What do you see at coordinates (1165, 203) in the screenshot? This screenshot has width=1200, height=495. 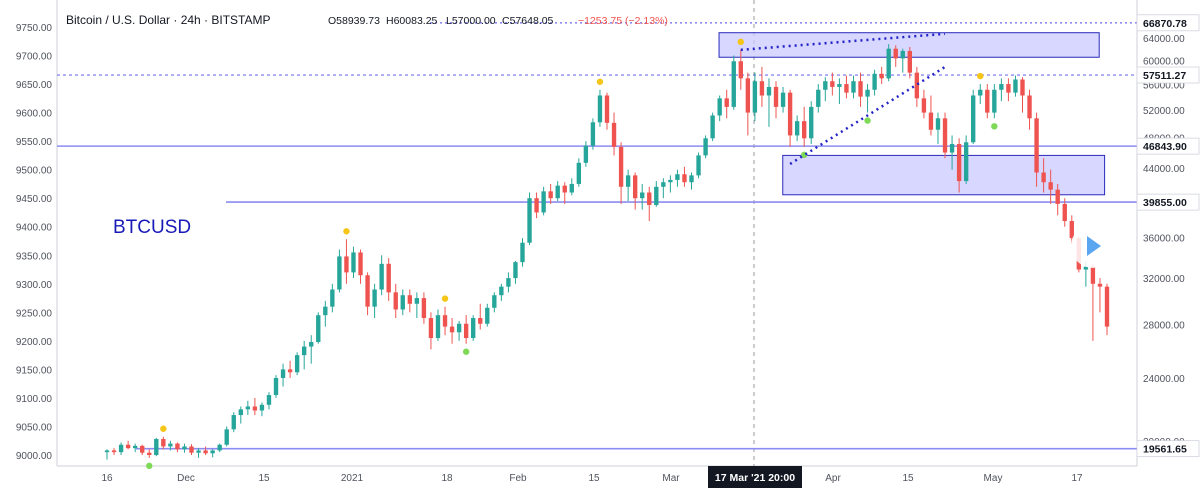 I see `price-tag-label: 39855.00` at bounding box center [1165, 203].